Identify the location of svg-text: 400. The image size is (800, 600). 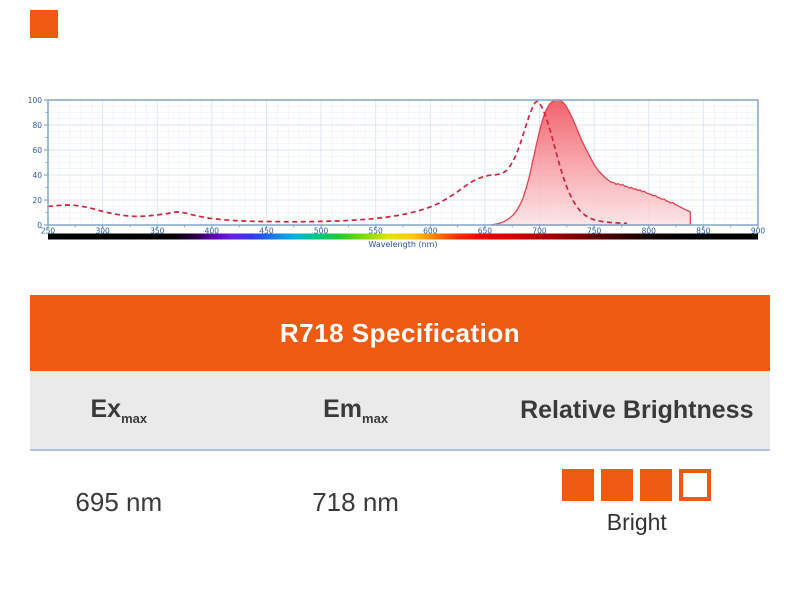
(212, 231).